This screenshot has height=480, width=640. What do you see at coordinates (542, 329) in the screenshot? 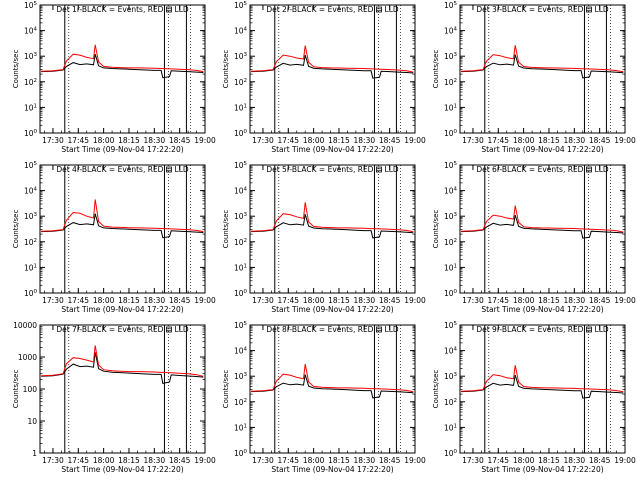
I see `panel-title: Det 9r-BLACK = Events, RED = LLD` at bounding box center [542, 329].